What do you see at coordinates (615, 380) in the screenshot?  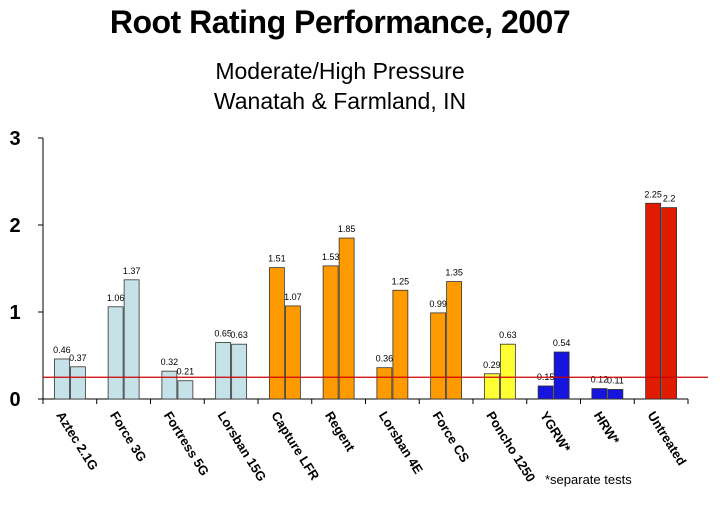 I see `data-label: 0.11` at bounding box center [615, 380].